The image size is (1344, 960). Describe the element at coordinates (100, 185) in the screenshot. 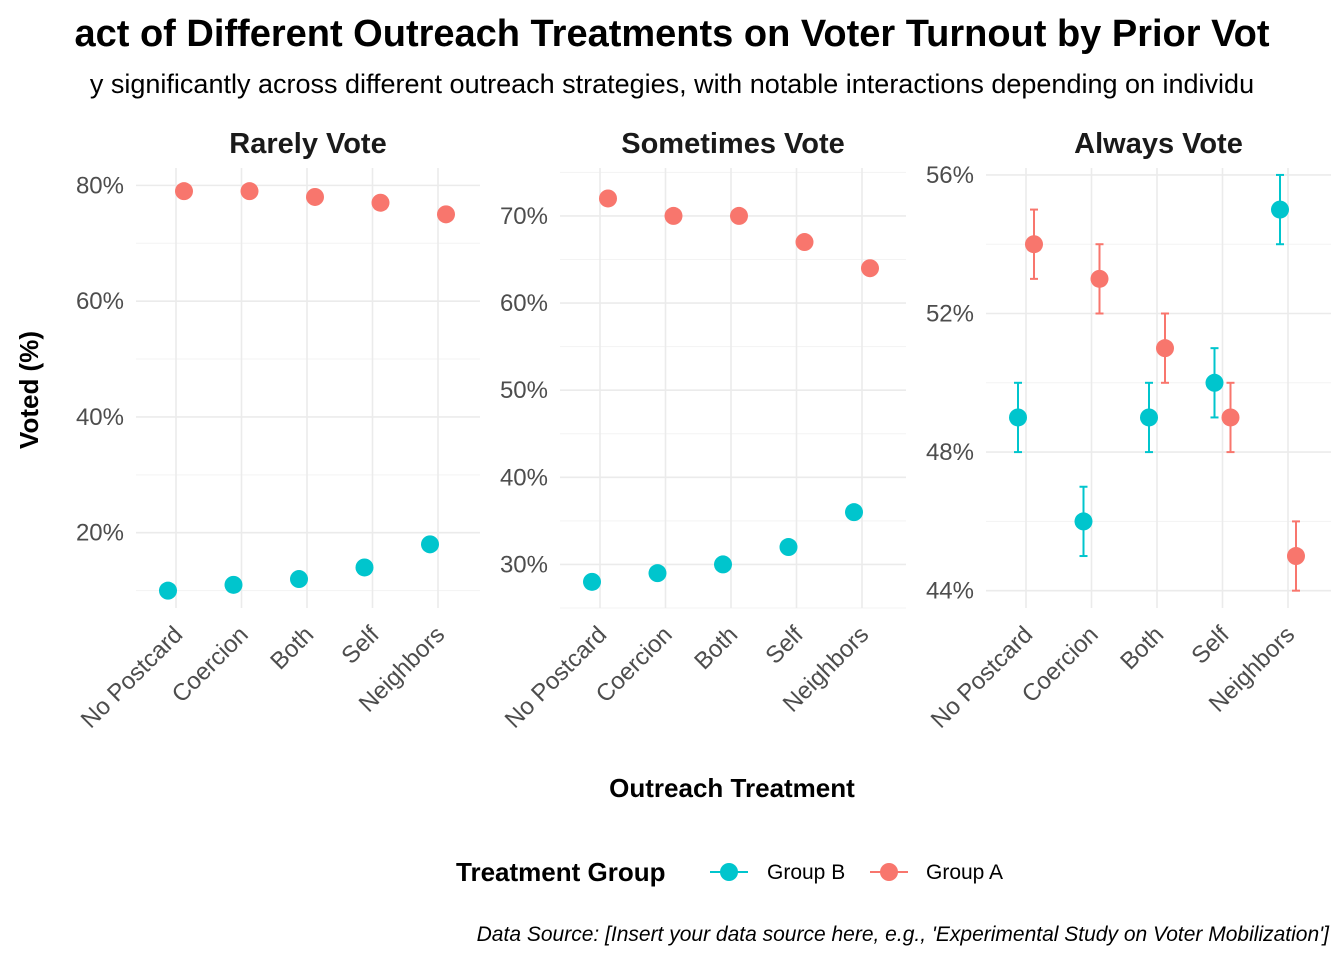

I see `y-tick-label: 80%` at that location.